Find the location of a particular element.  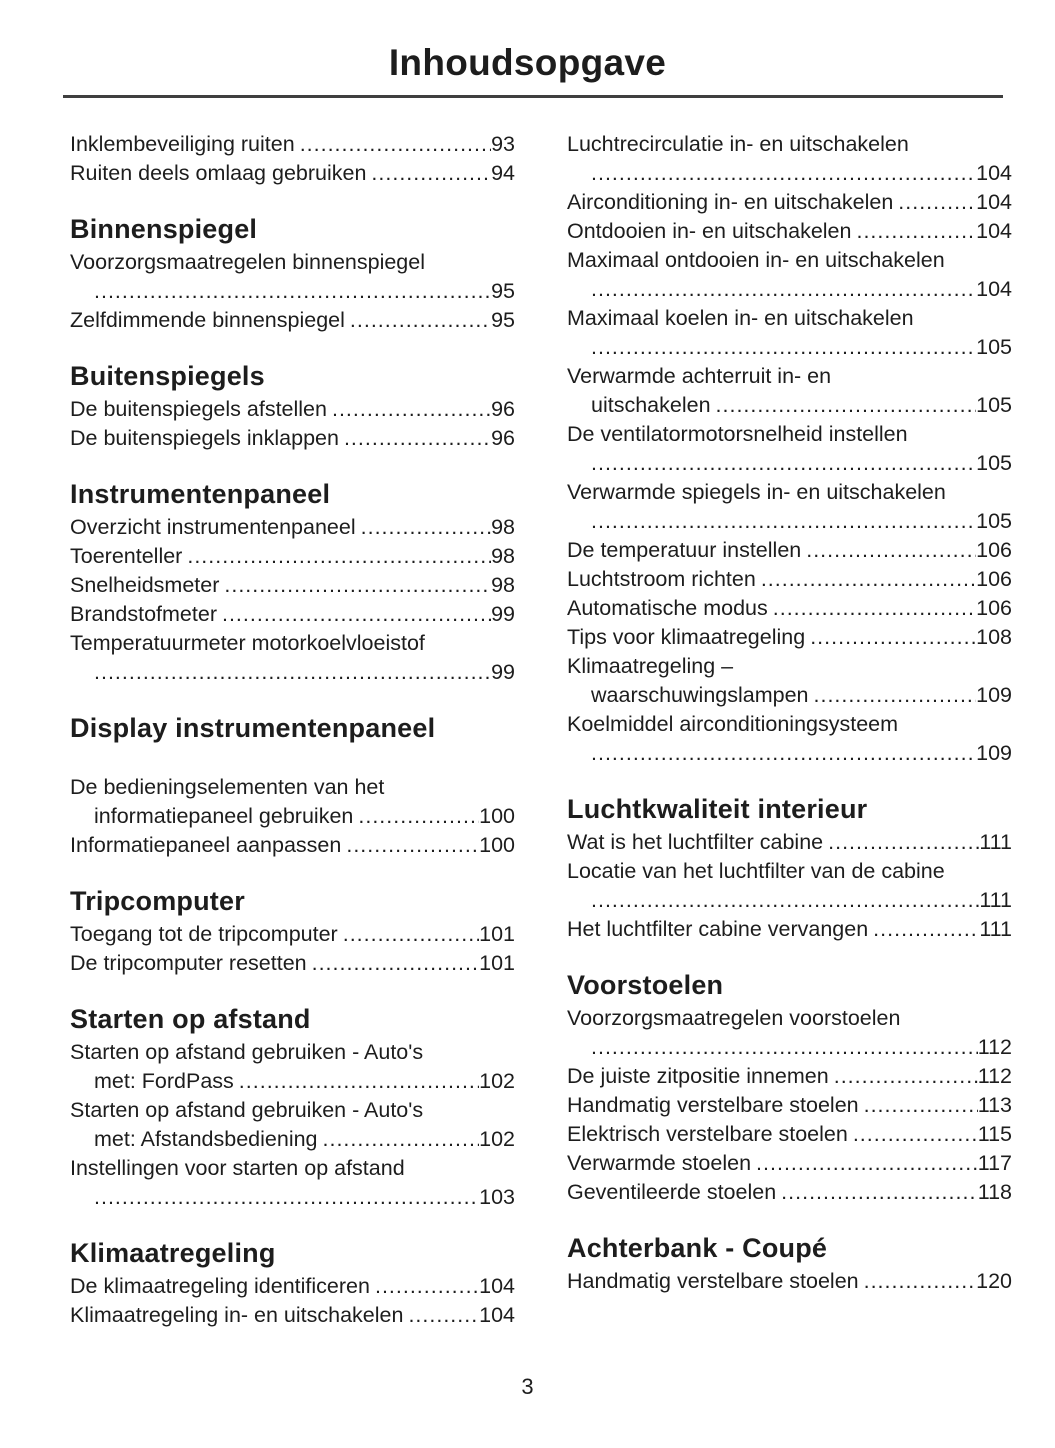

section-heading: Achterbank - Coupé is located at coordinates (697, 1247).